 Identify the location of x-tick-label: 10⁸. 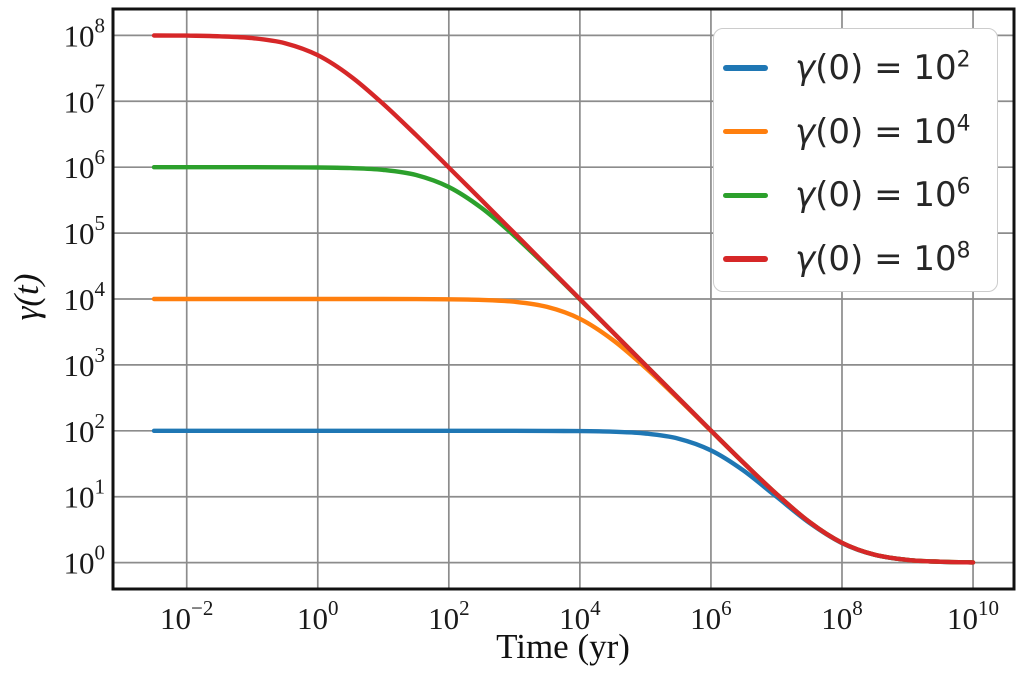
(842, 616).